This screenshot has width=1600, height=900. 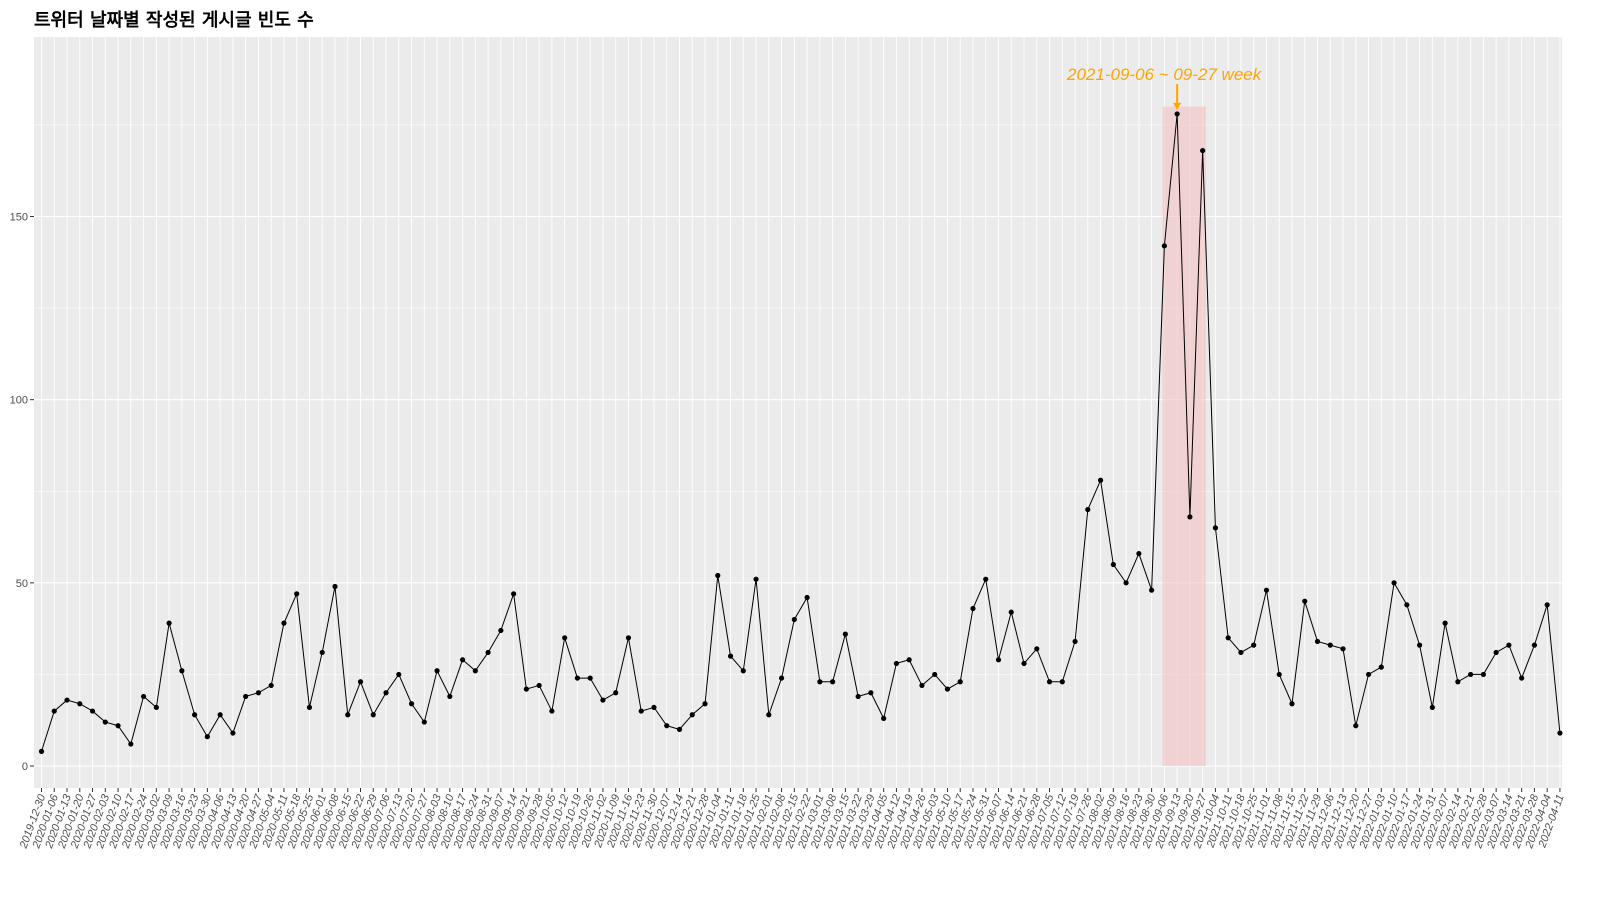 What do you see at coordinates (19, 401) in the screenshot?
I see `y-tick-label: 100` at bounding box center [19, 401].